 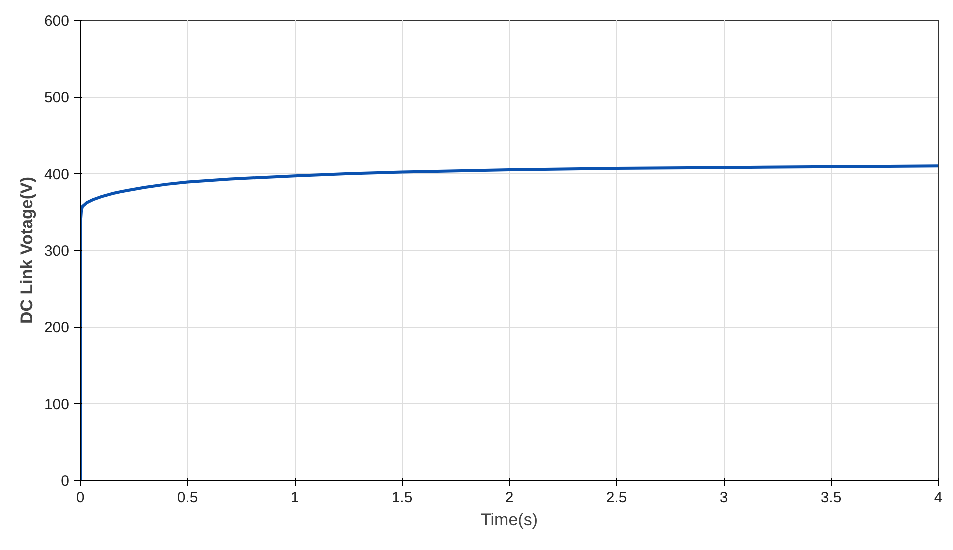 What do you see at coordinates (402, 498) in the screenshot?
I see `x-tick-label: 1.5` at bounding box center [402, 498].